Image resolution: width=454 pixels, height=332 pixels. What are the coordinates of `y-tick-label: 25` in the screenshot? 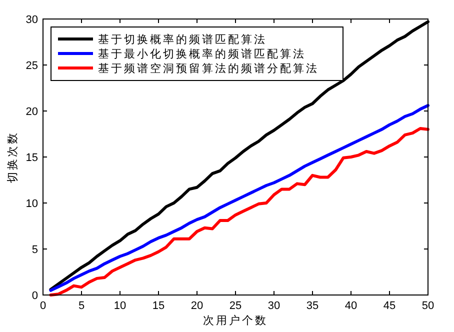 It's located at (32, 66).